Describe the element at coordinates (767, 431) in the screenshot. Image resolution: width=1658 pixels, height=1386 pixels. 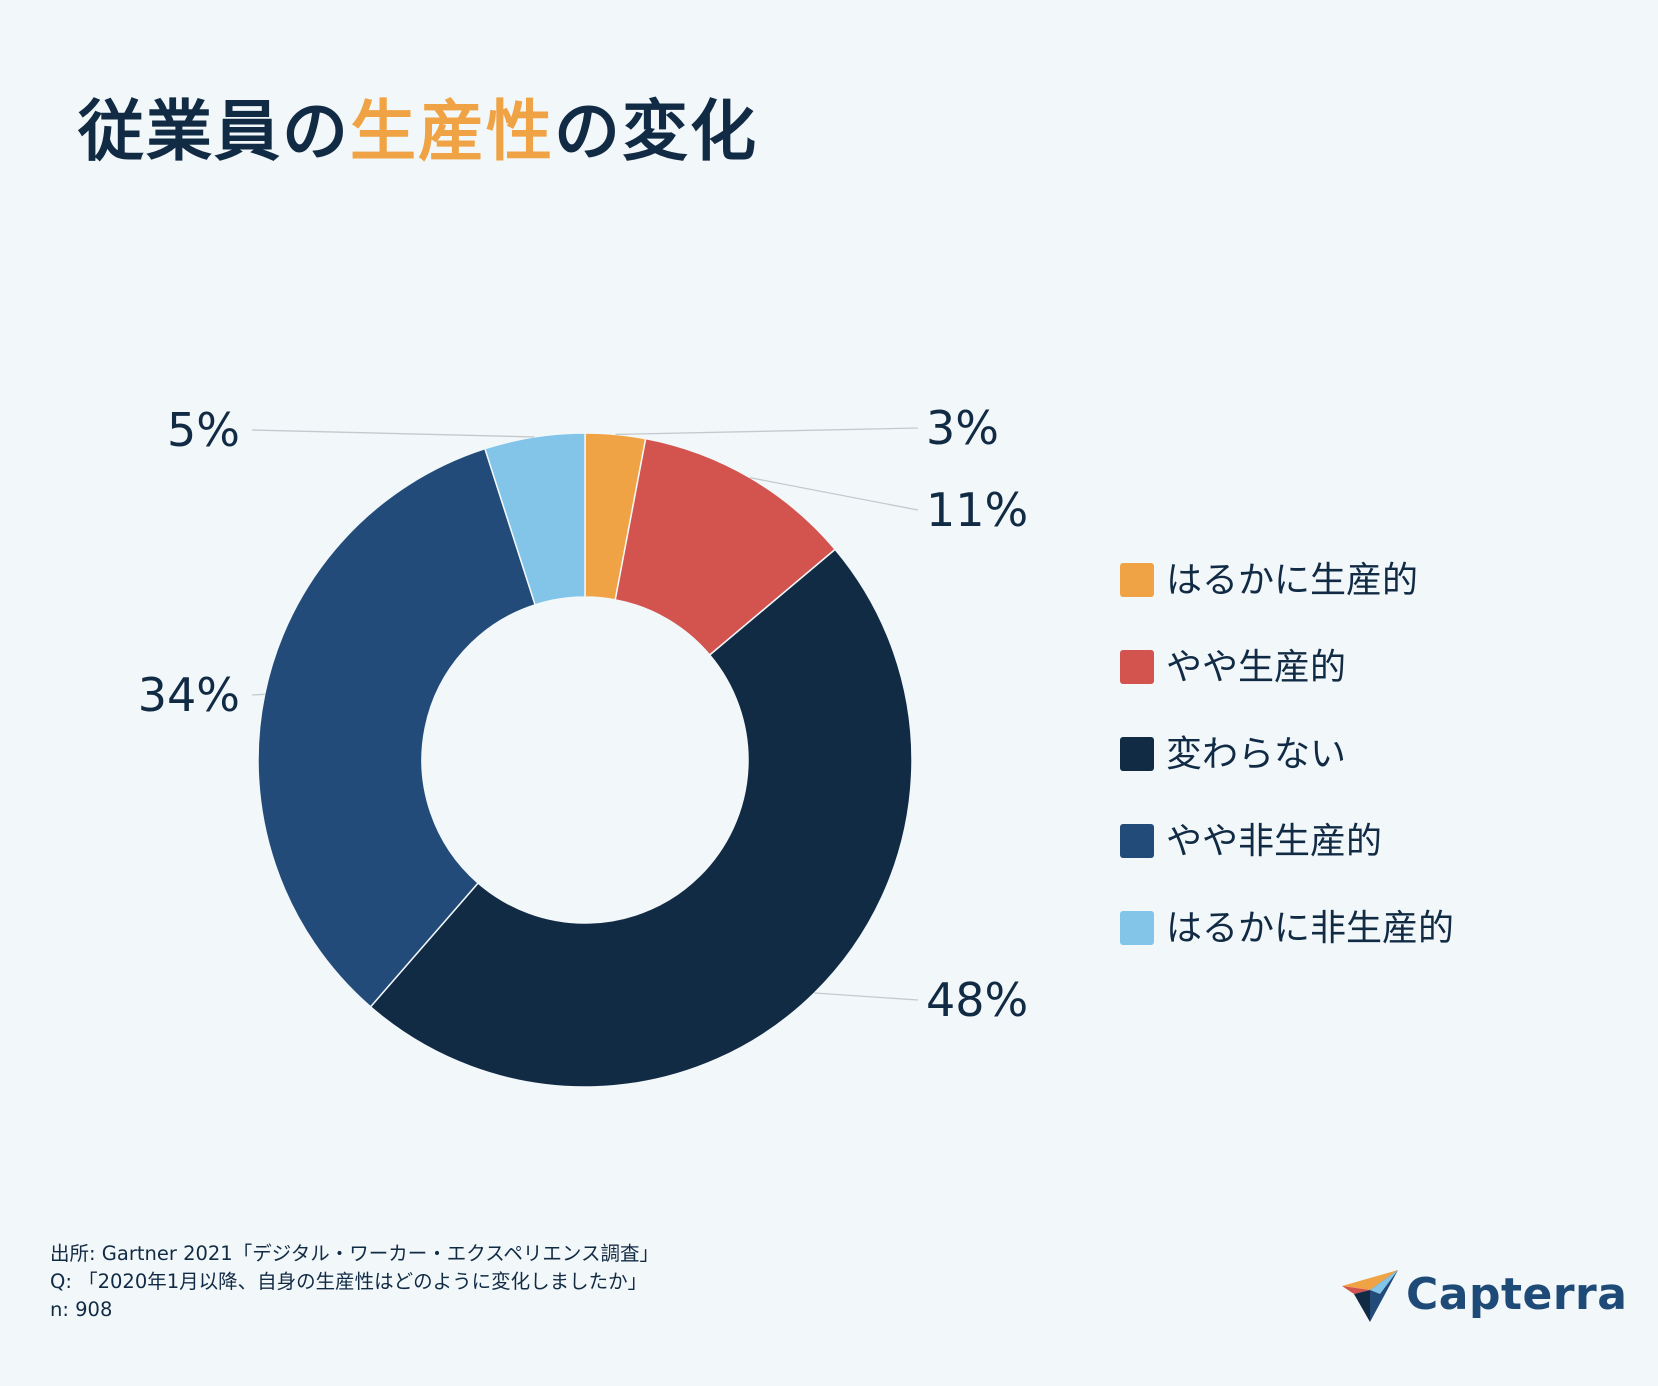
I see `leader-line-very-productive` at that location.